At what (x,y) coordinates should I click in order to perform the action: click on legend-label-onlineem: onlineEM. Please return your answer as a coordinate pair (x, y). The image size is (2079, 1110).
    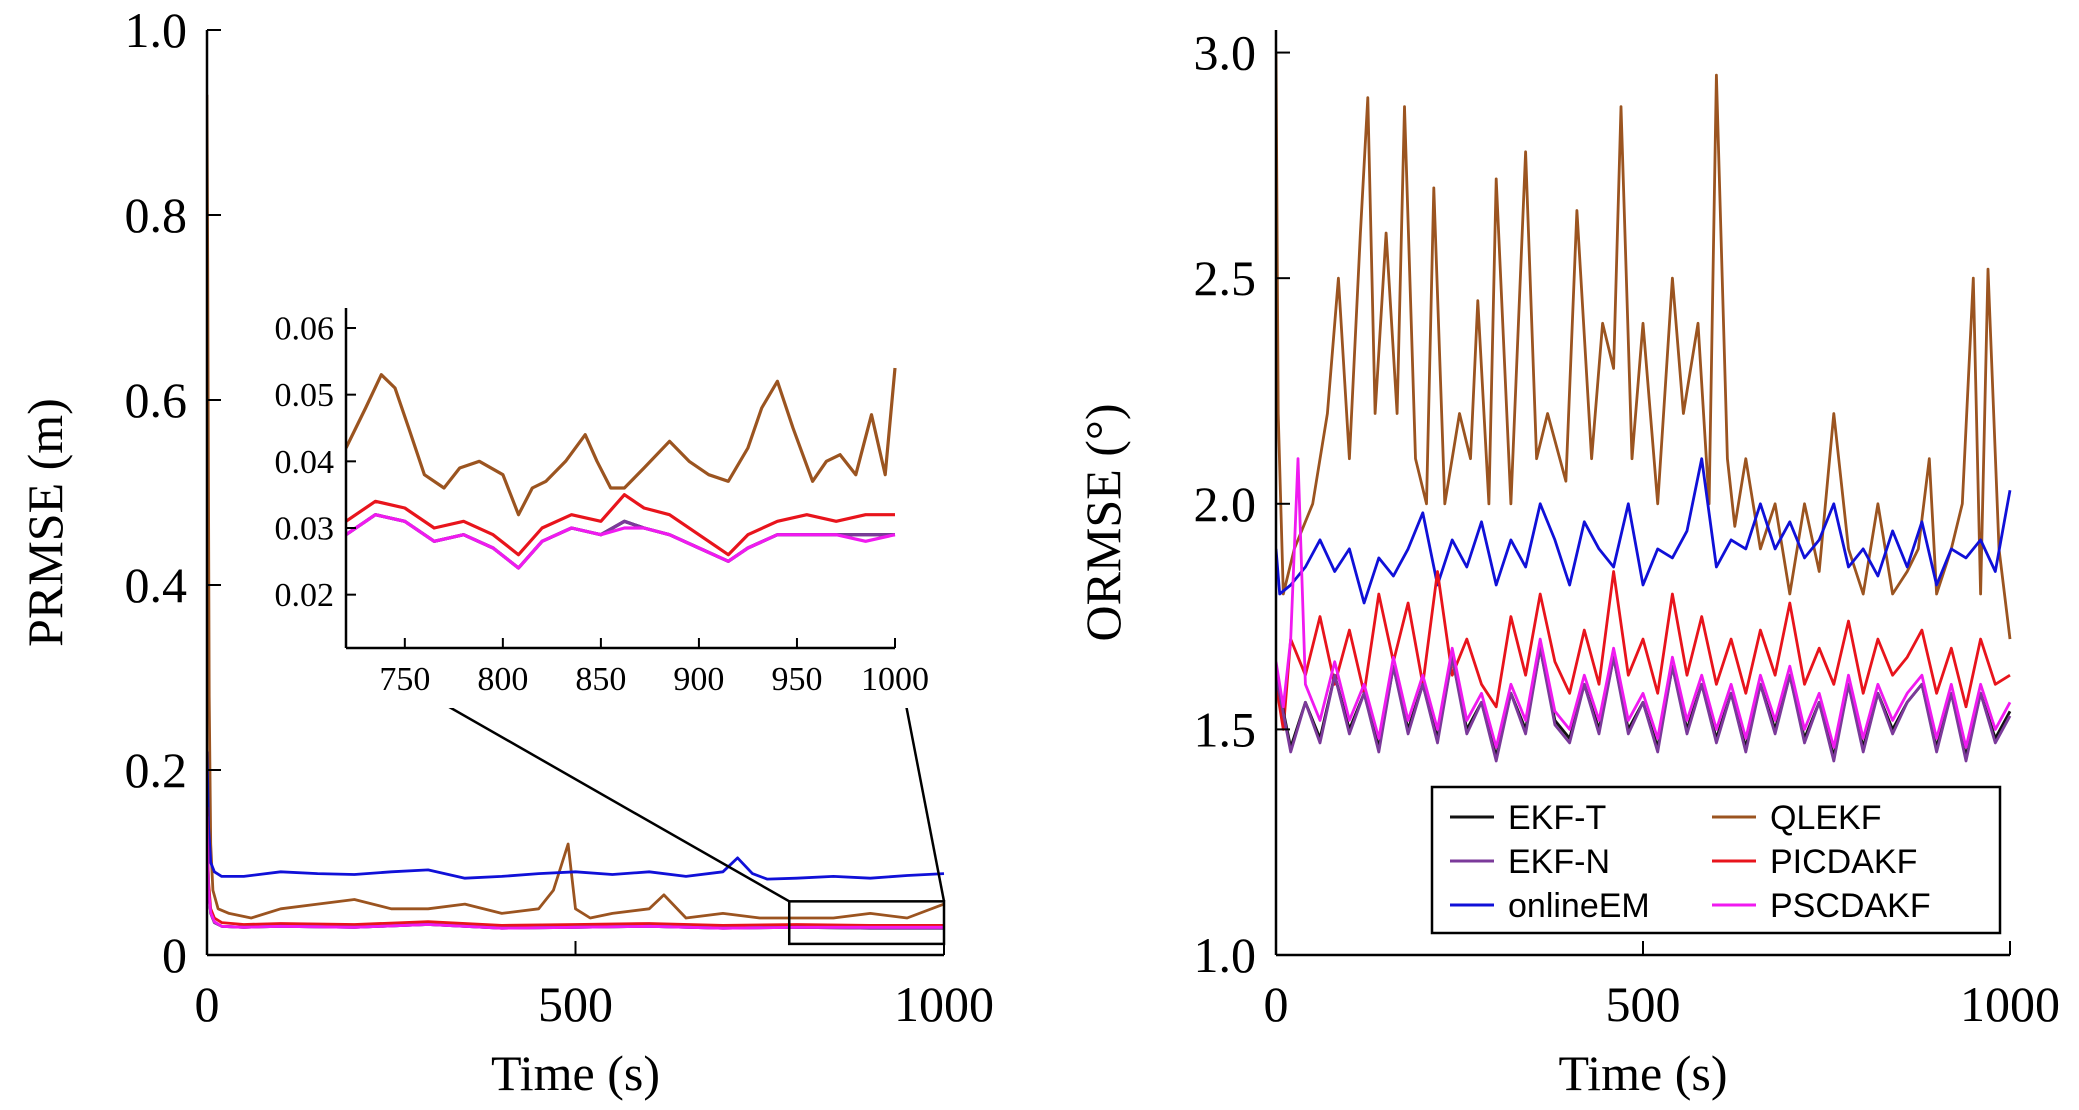
    Looking at the image, I should click on (1579, 906).